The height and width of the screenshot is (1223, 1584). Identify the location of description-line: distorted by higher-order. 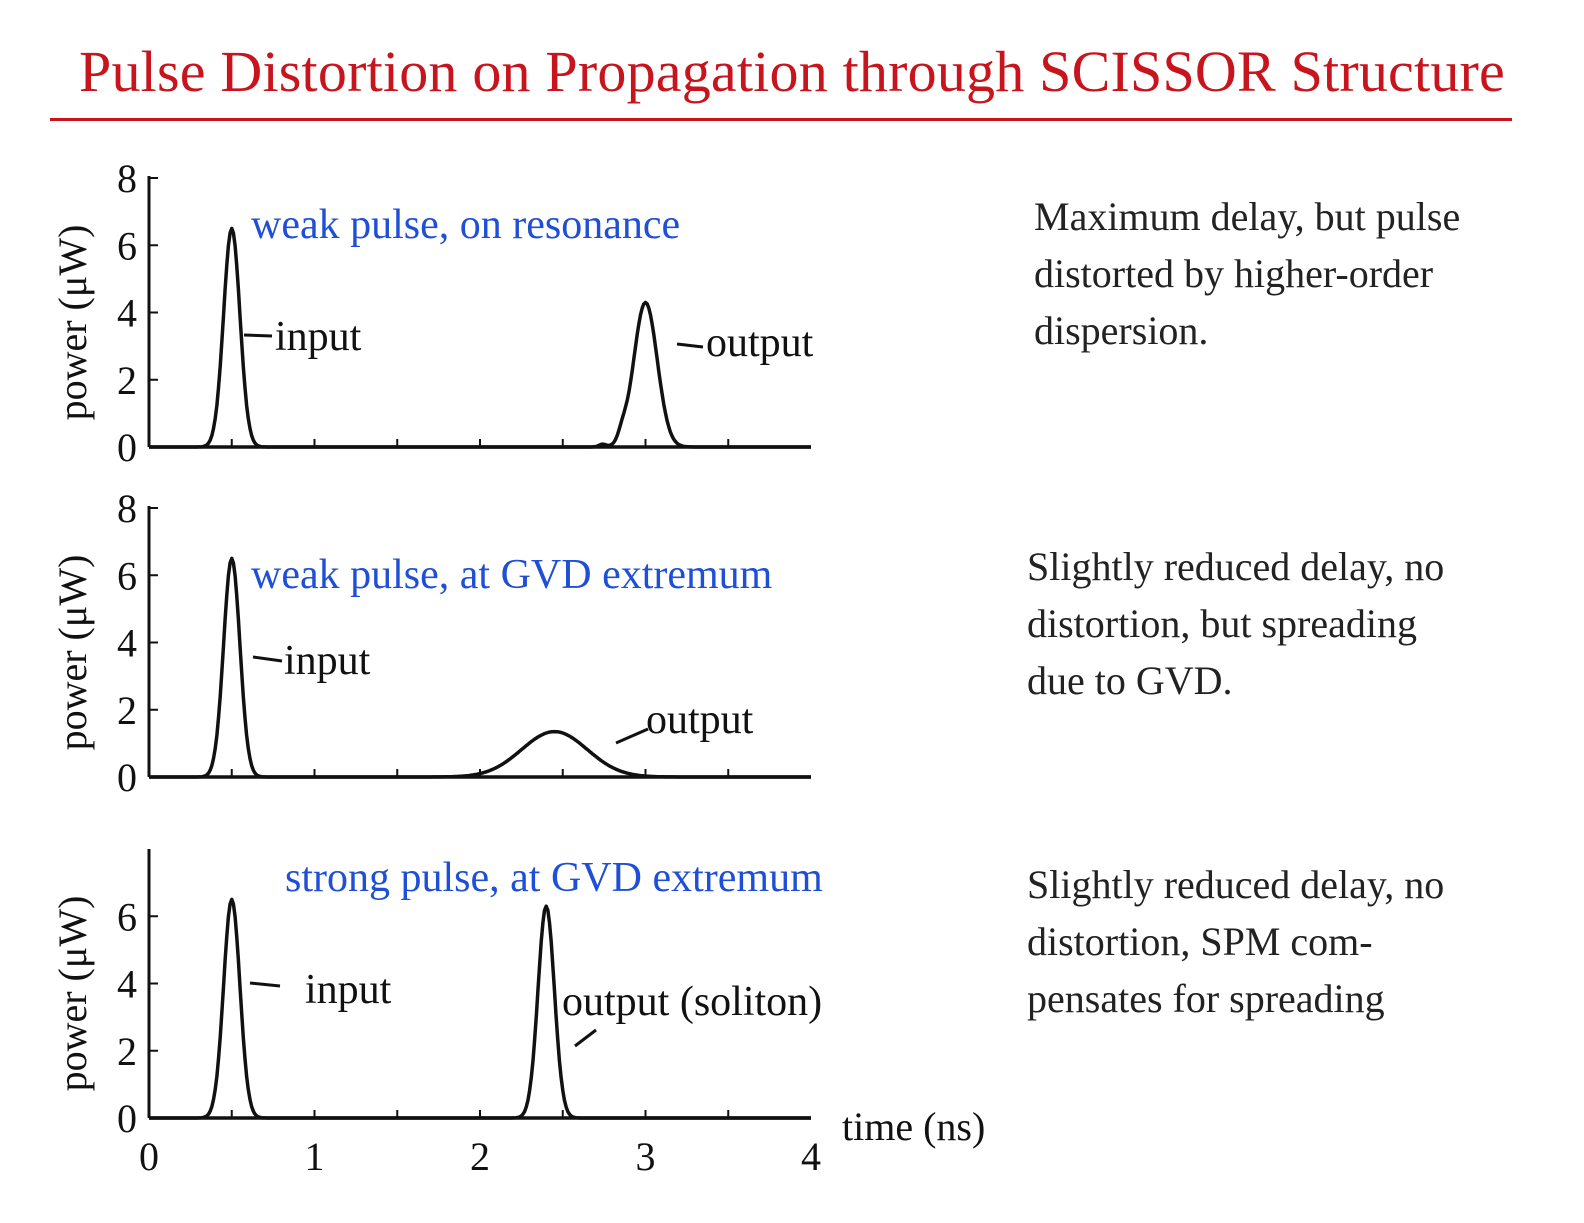
(1234, 273).